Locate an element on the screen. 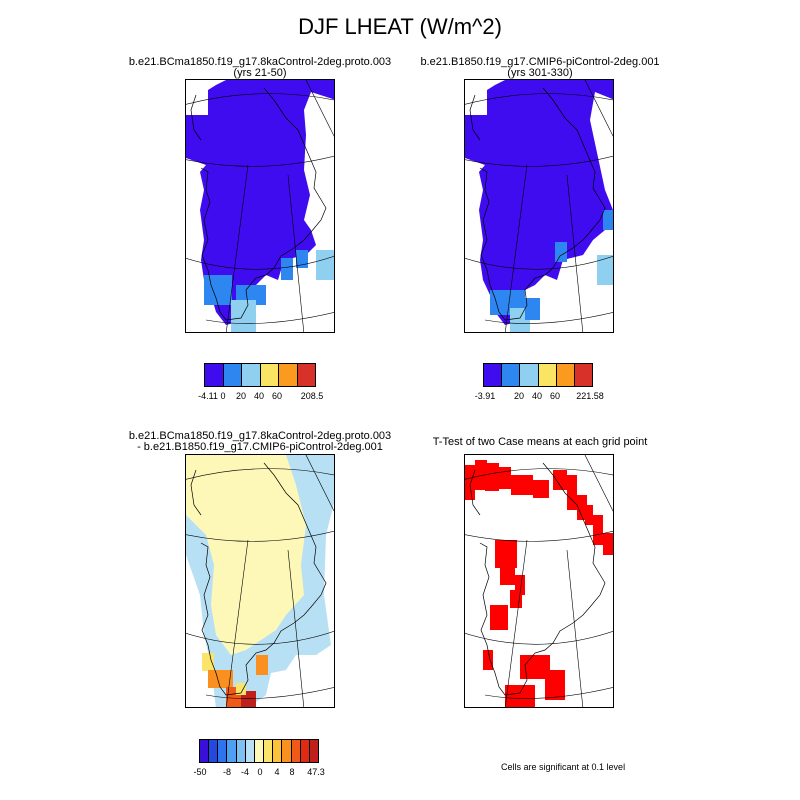  panel1-title-line2: (yrs 21-50) is located at coordinates (260, 73).